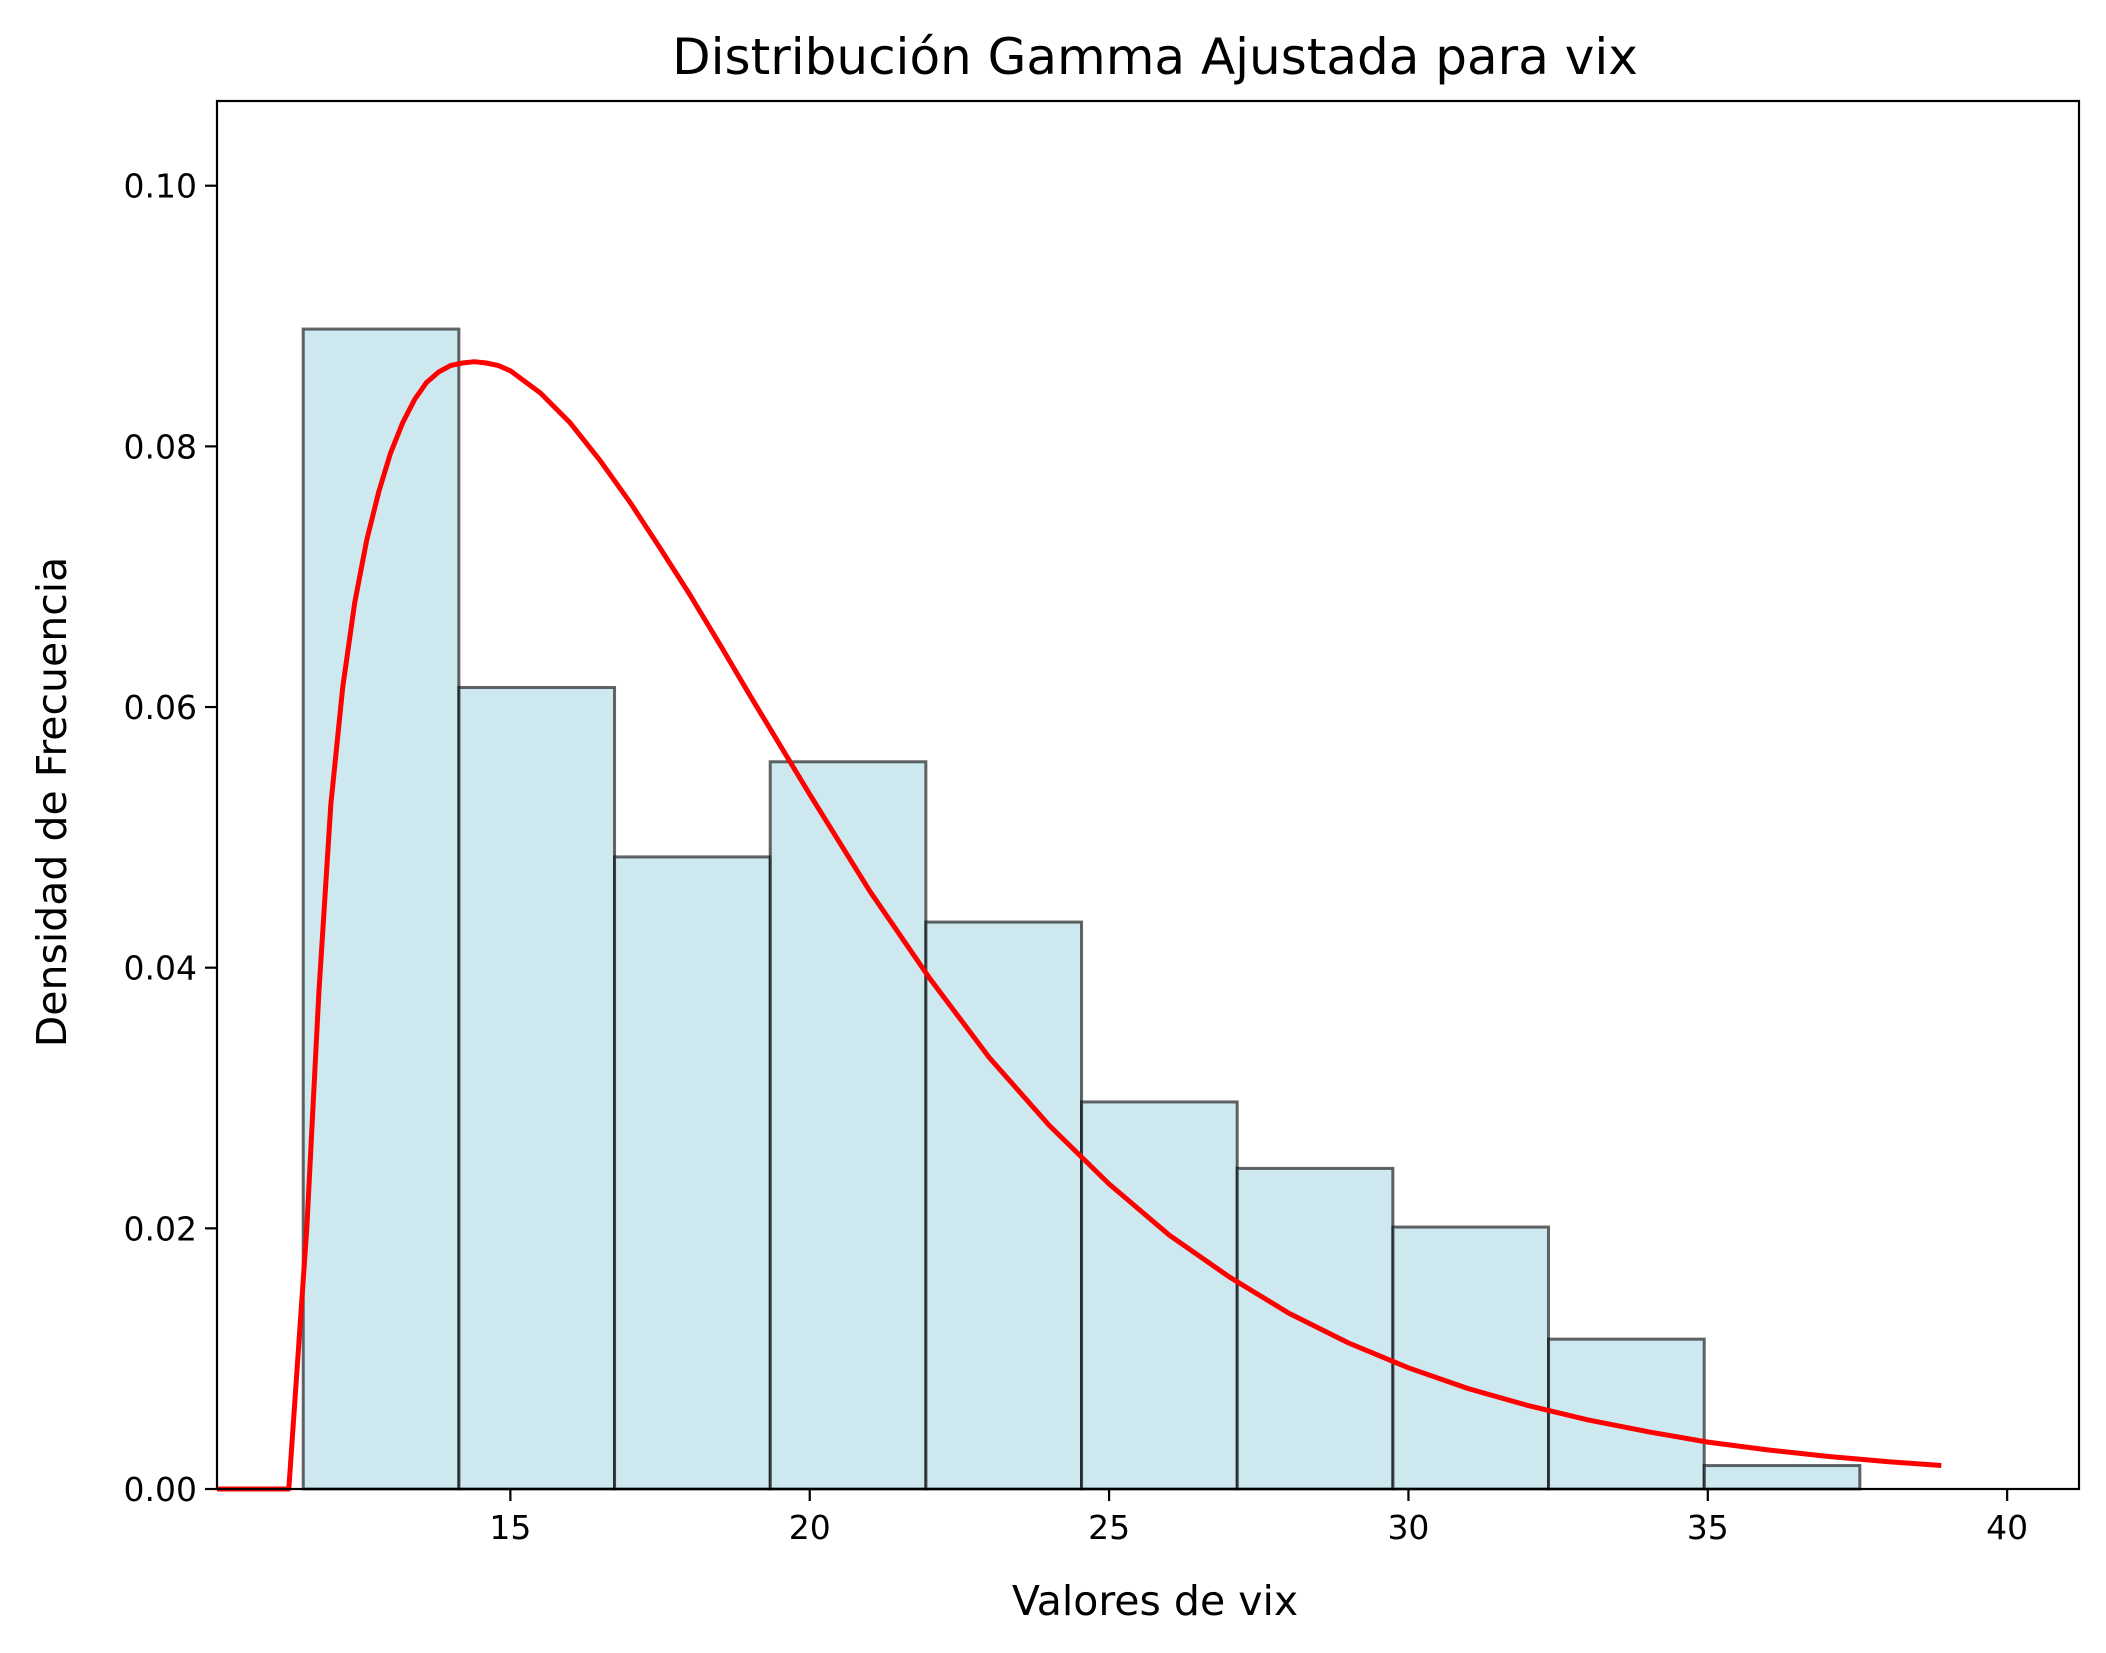 The image size is (2106, 1653). What do you see at coordinates (810, 1527) in the screenshot?
I see `x-tick-label-1: 20` at bounding box center [810, 1527].